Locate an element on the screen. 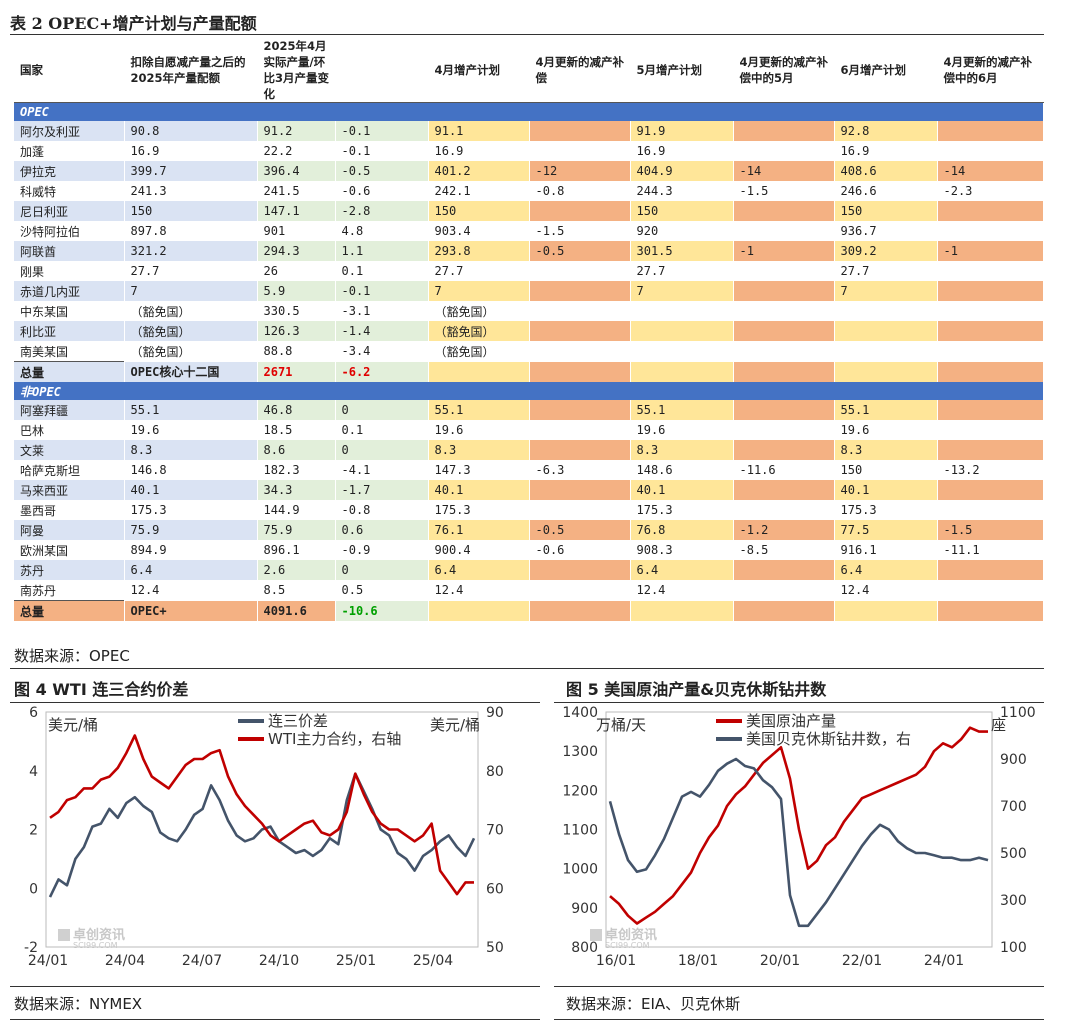  table-cell: 150 is located at coordinates (886, 470).